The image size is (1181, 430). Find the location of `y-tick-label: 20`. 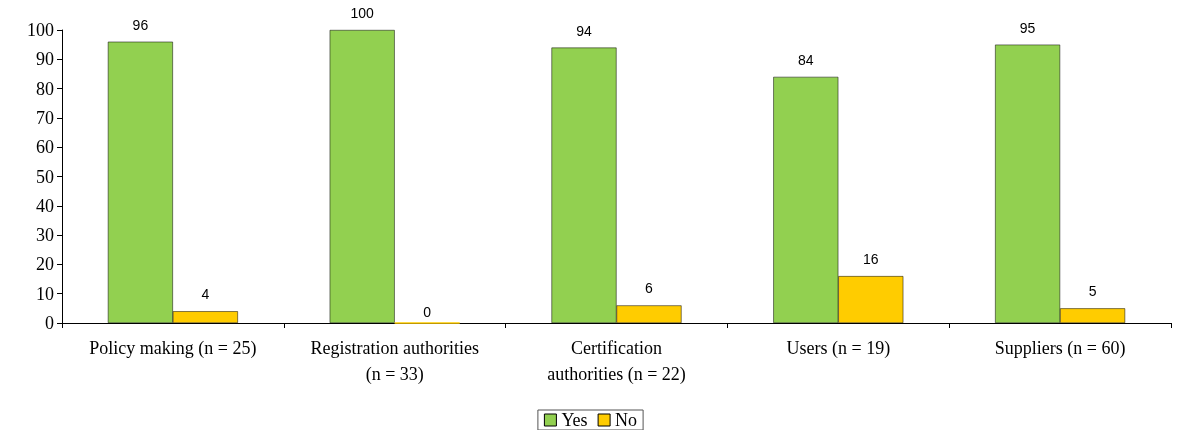

y-tick-label: 20 is located at coordinates (45, 264).